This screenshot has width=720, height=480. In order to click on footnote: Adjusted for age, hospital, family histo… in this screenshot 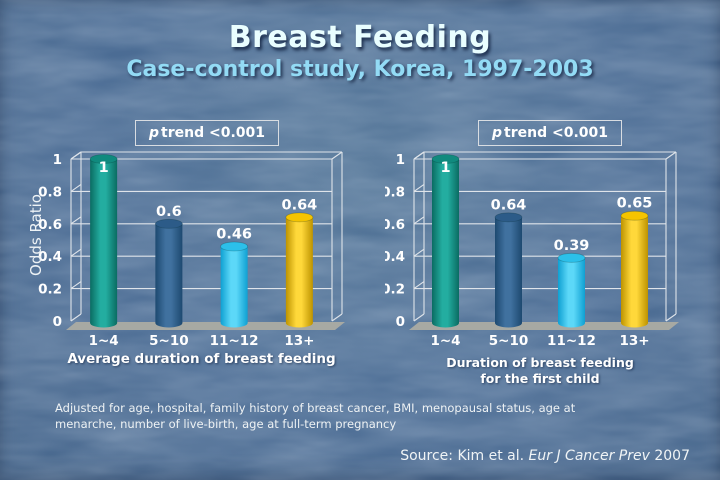, I will do `click(315, 416)`.